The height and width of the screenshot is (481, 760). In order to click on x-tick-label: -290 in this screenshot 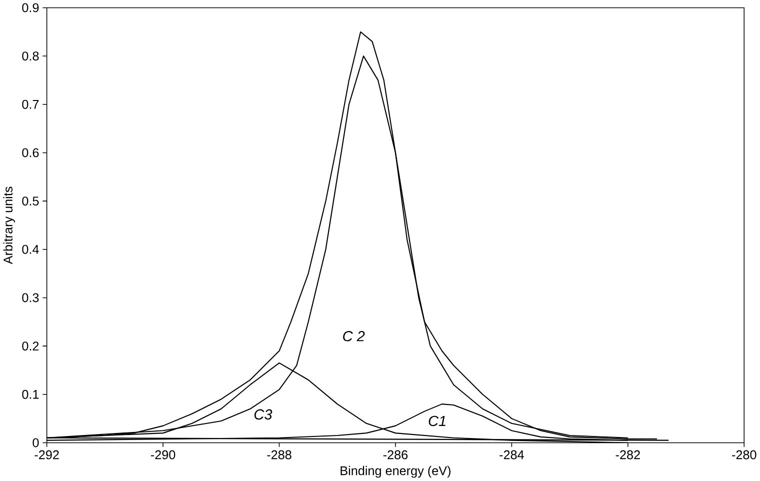, I will do `click(163, 455)`.